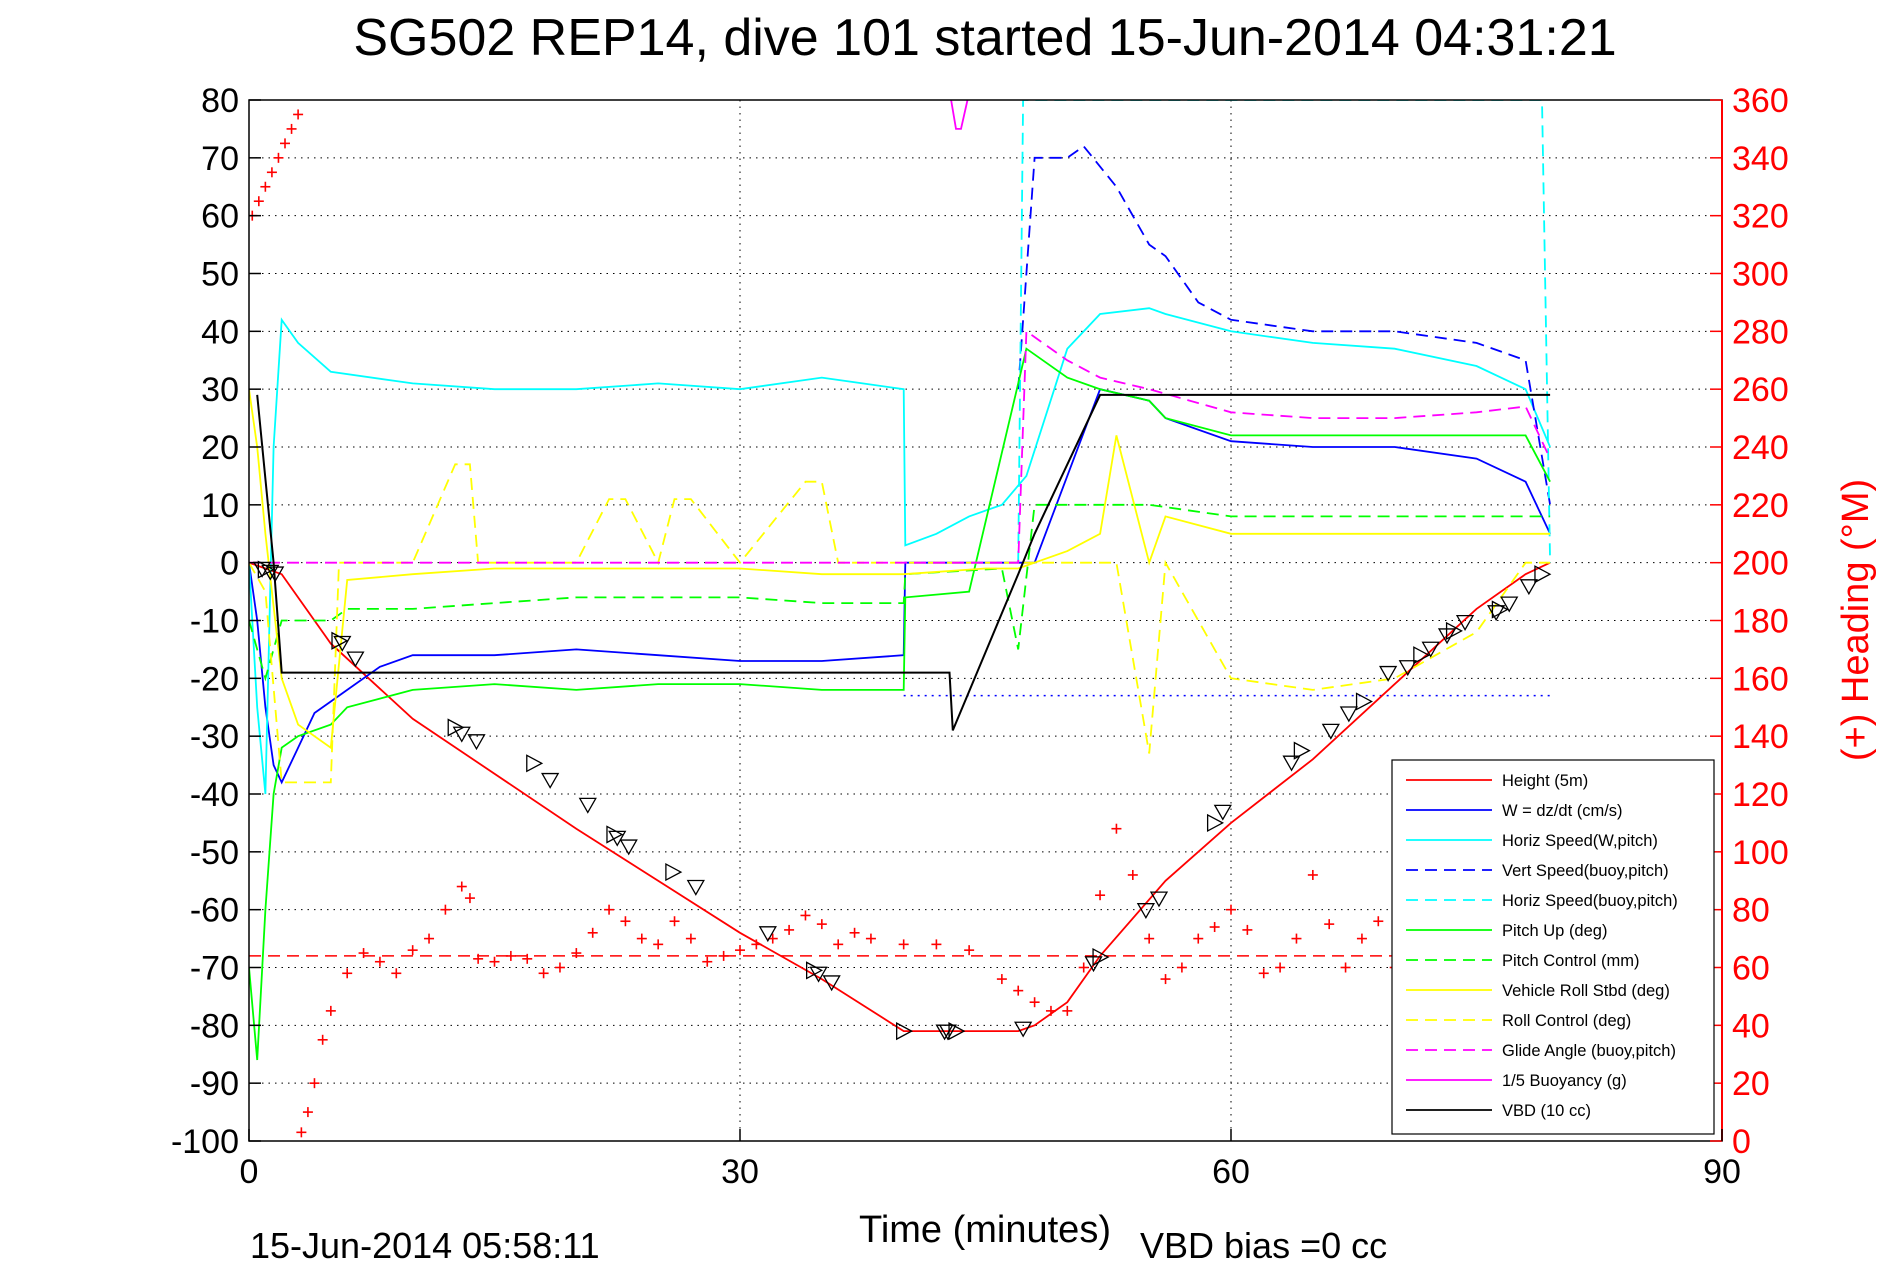 The image size is (1891, 1262). Describe the element at coordinates (249, 1172) in the screenshot. I see `x-tick-label: 0` at that location.